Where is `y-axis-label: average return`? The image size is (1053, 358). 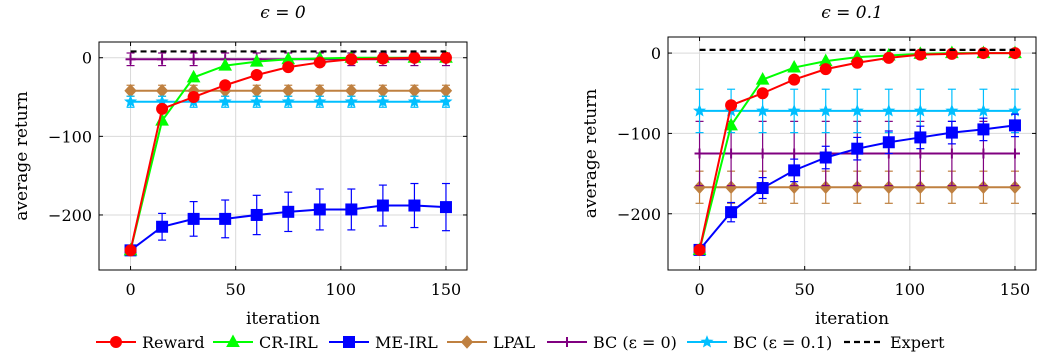
y-axis-label: average return is located at coordinates (591, 154).